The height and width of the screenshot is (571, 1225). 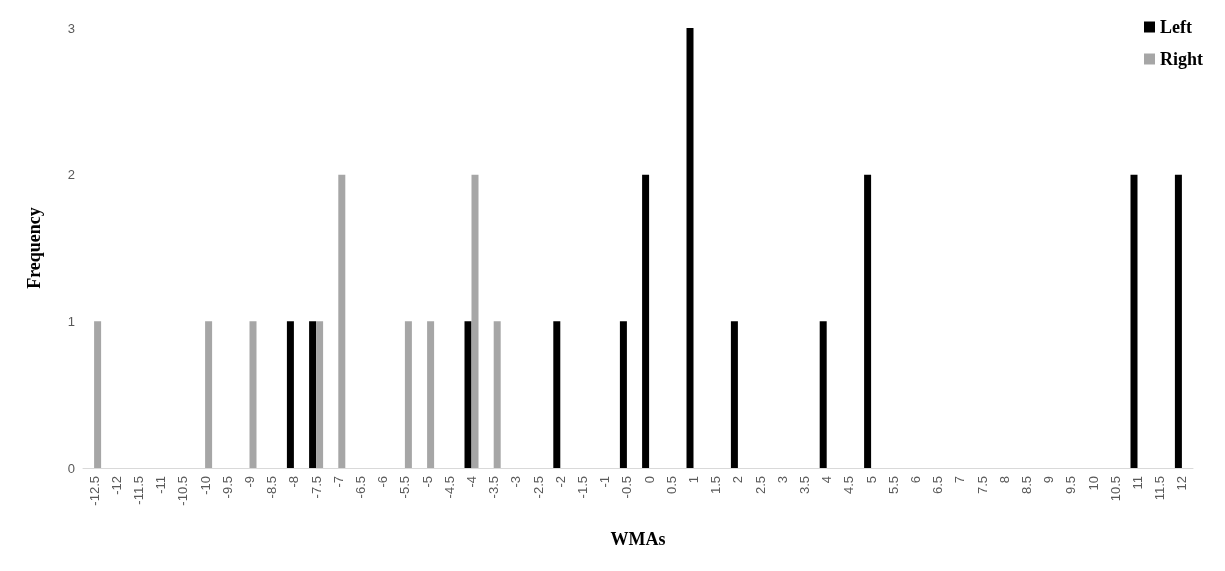 What do you see at coordinates (205, 485) in the screenshot?
I see `x-tick-label: -10` at bounding box center [205, 485].